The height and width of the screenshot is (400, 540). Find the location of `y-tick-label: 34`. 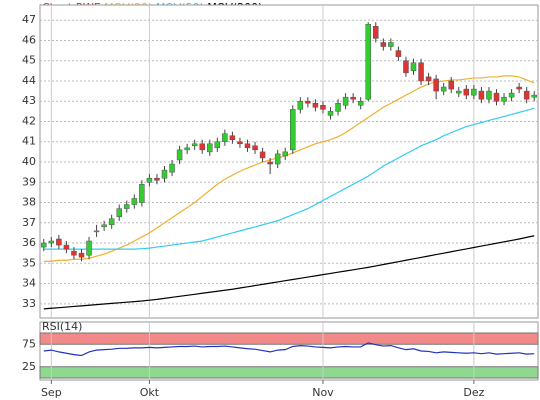

y-tick-label: 34 is located at coordinates (29, 283).